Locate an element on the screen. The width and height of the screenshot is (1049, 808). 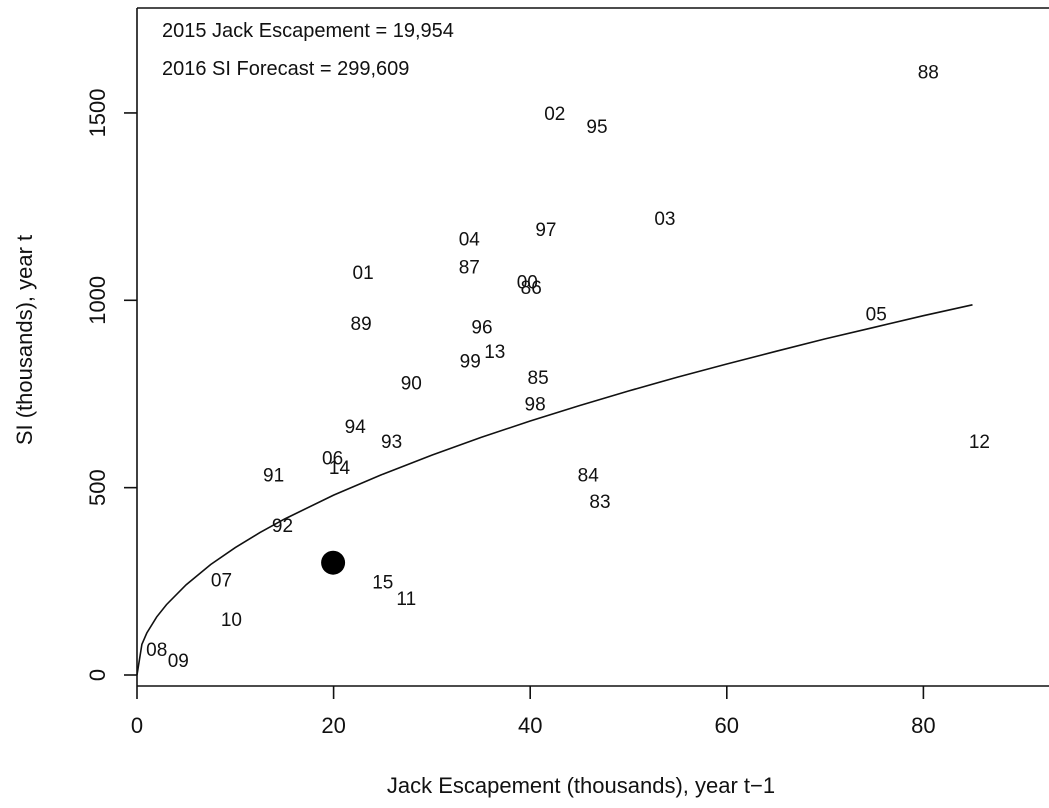
point-label-06: 06 is located at coordinates (332, 459).